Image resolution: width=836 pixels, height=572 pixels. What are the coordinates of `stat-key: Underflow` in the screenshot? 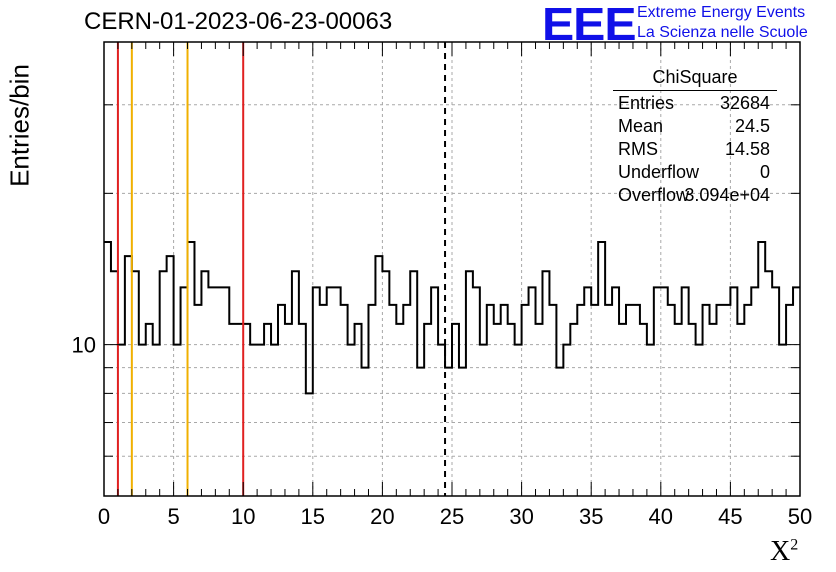 It's located at (659, 172).